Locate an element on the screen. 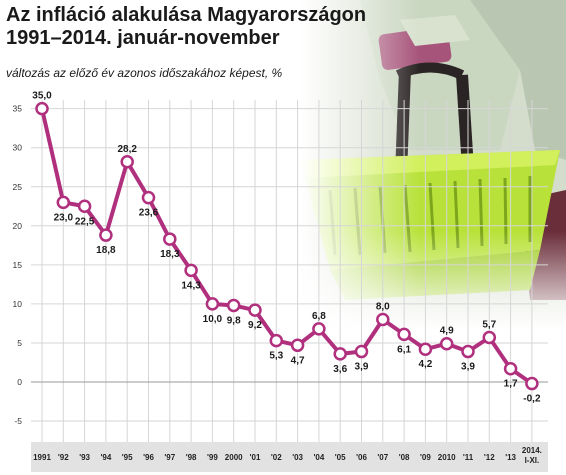  y-tick-label: 10 is located at coordinates (18, 304).